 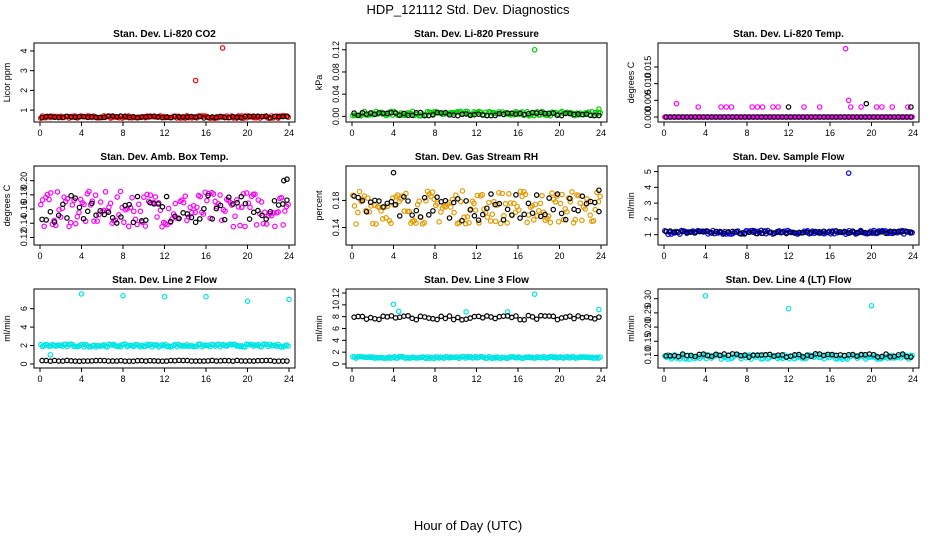 What do you see at coordinates (518, 133) in the screenshot?
I see `x-tick-label: 16` at bounding box center [518, 133].